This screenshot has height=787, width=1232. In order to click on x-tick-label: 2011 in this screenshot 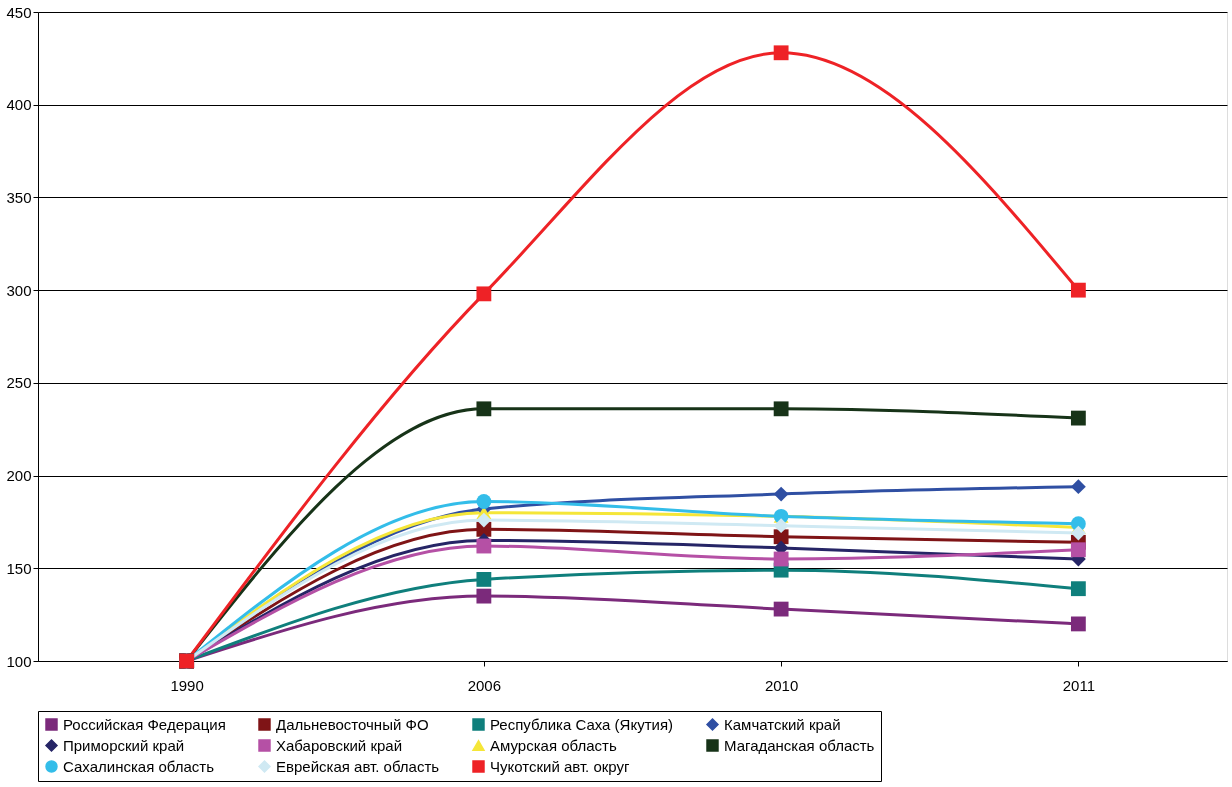, I will do `click(1079, 685)`.